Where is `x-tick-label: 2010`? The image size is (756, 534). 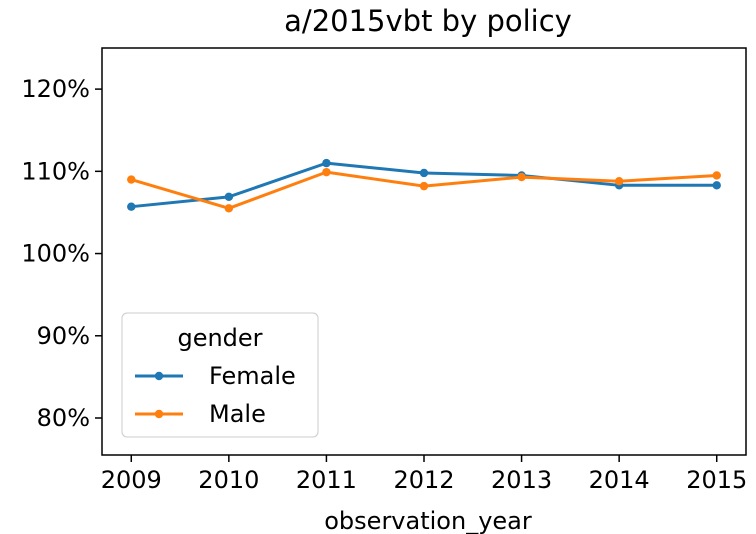 x-tick-label: 2010 is located at coordinates (228, 480).